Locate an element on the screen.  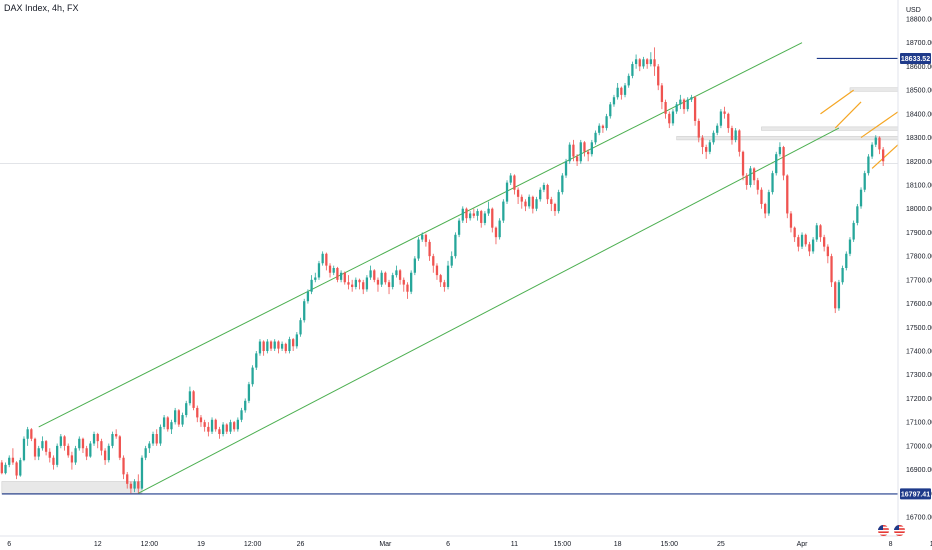
time-tick-label: 11 is located at coordinates (514, 544).